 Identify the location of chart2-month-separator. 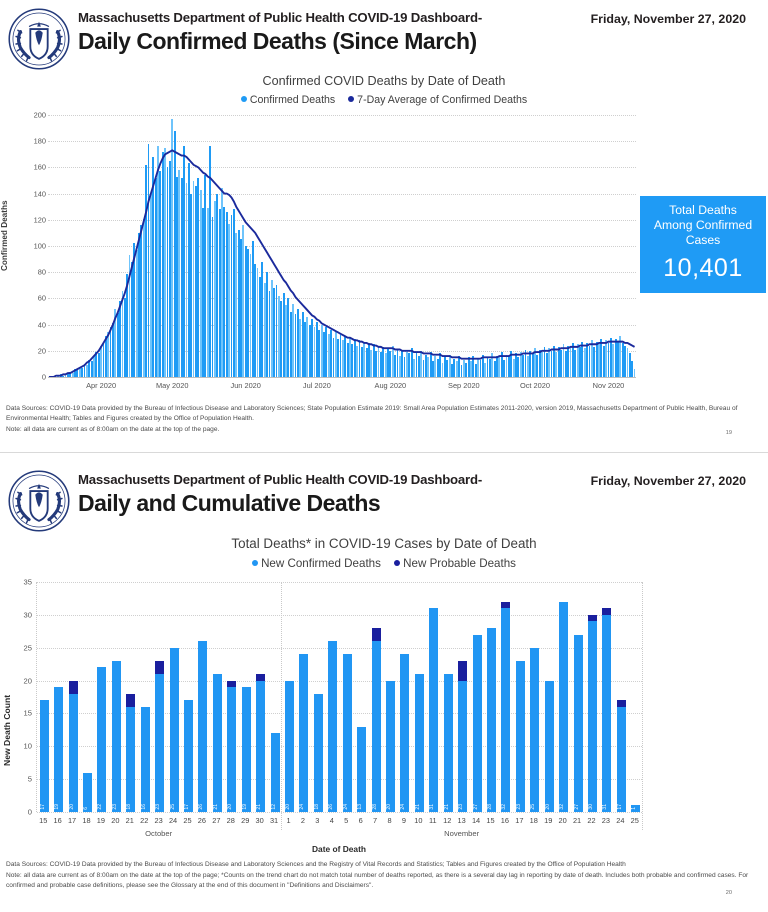
(642, 706).